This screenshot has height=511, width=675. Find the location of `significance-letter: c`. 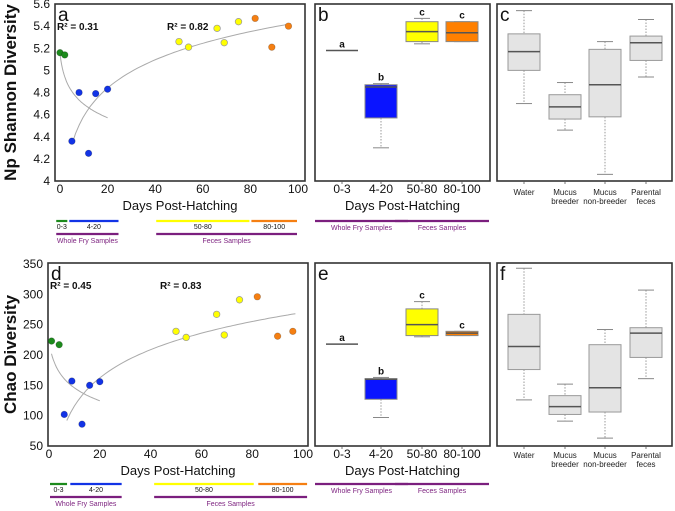

significance-letter: c is located at coordinates (462, 325).